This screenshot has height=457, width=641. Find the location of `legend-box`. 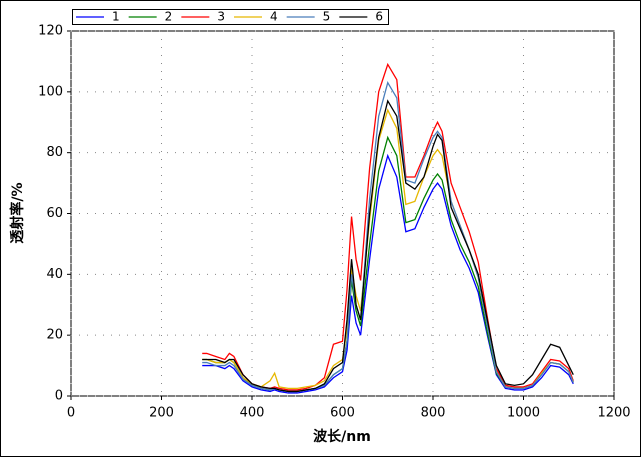

legend-box is located at coordinates (230, 17).